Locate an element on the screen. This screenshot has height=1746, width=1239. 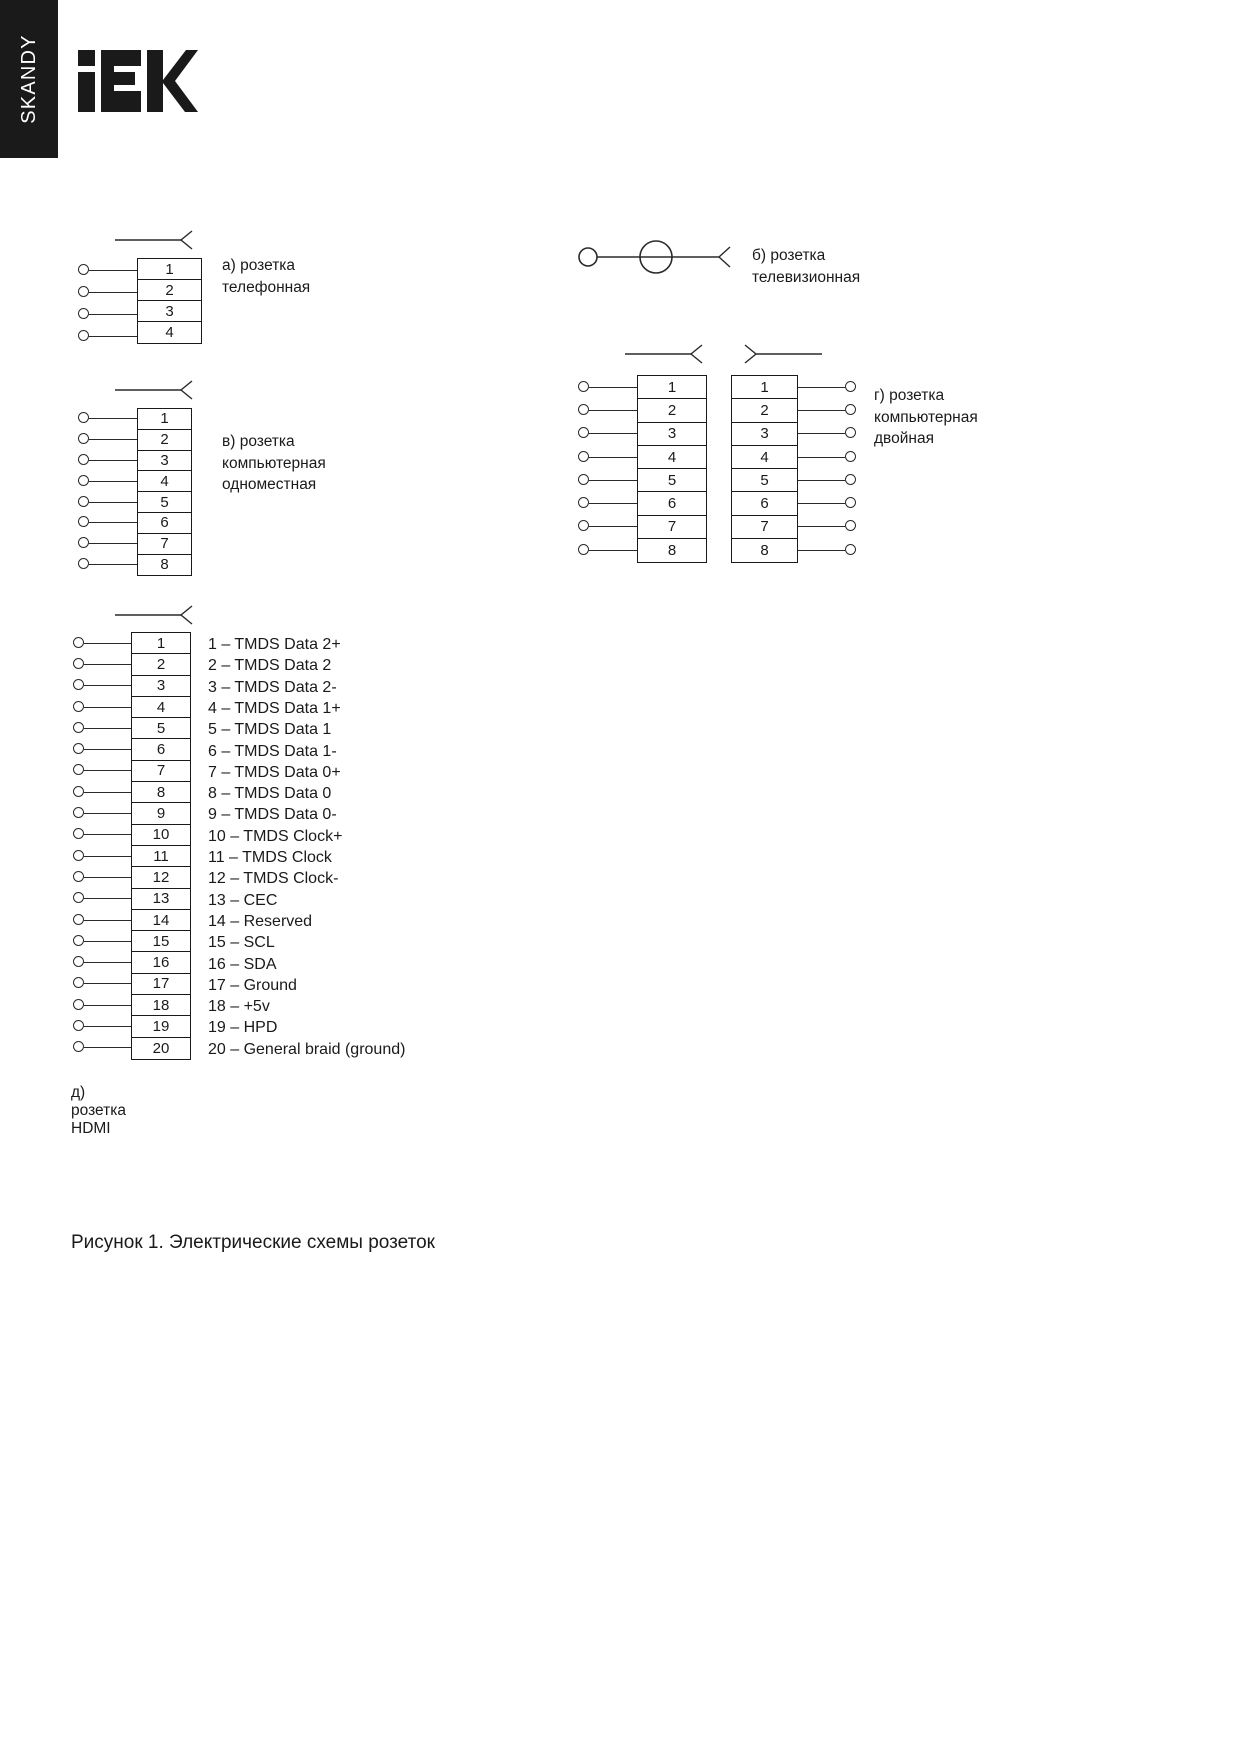
pin-row: 14 is located at coordinates (161, 921).